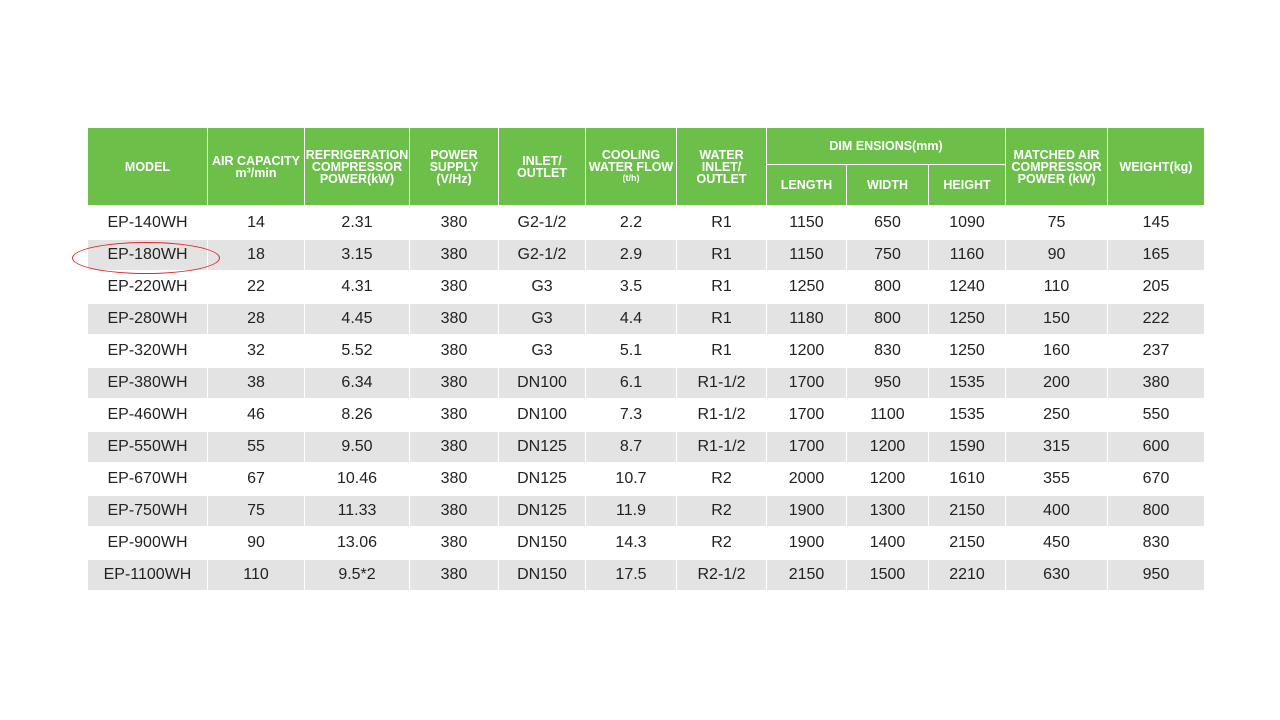  What do you see at coordinates (887, 255) in the screenshot?
I see `cell-width: 750` at bounding box center [887, 255].